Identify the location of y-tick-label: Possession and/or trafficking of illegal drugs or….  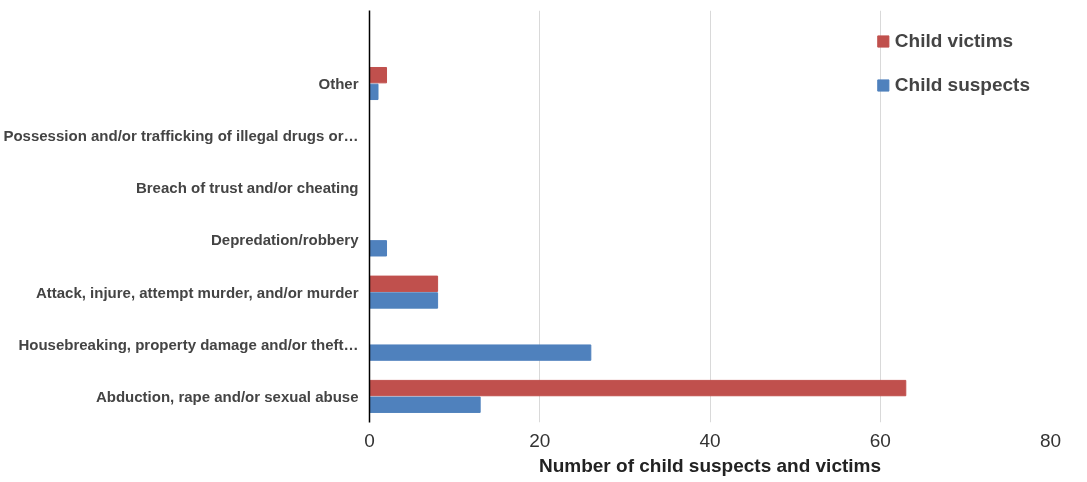
(181, 136).